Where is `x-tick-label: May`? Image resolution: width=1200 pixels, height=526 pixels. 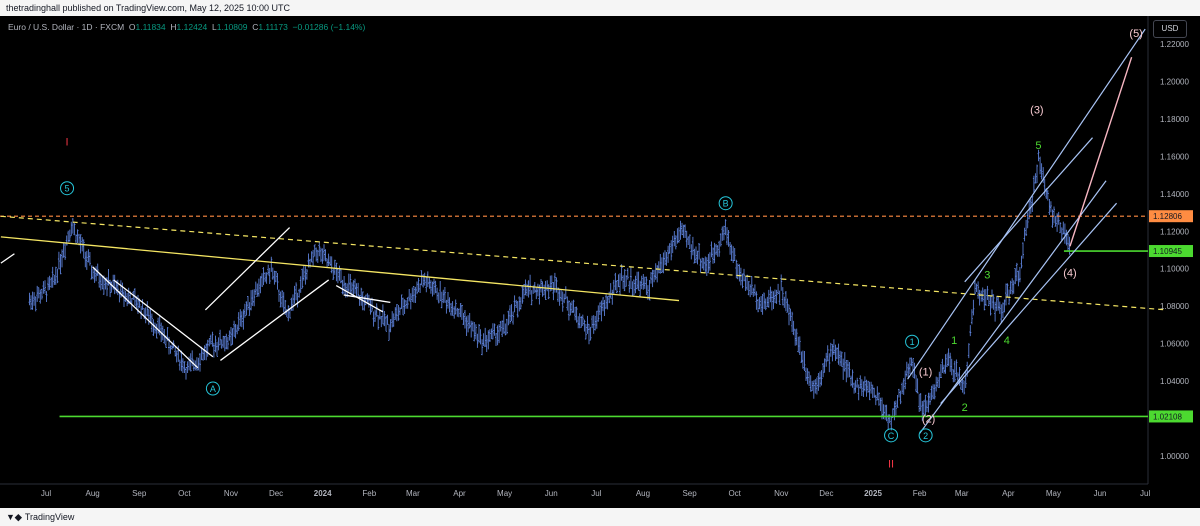 x-tick-label: May is located at coordinates (504, 493).